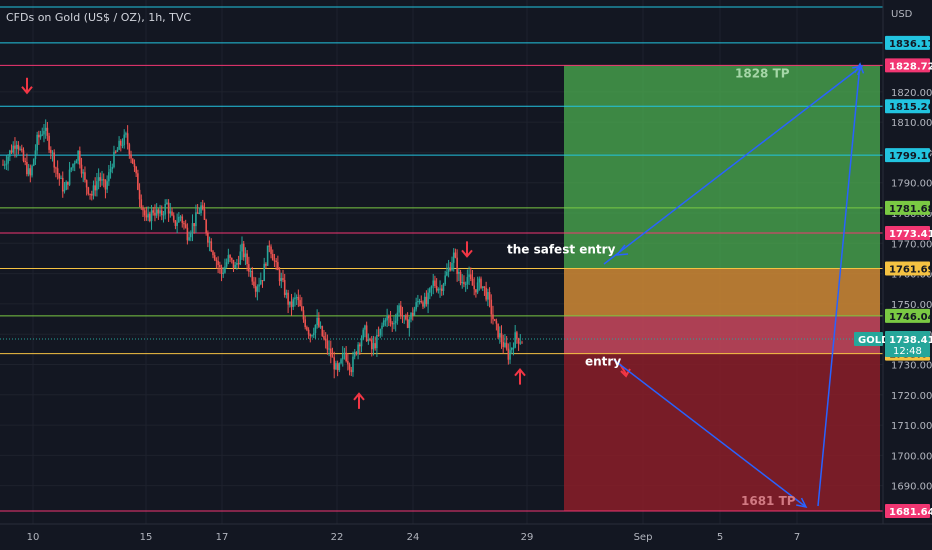 Image resolution: width=932 pixels, height=550 pixels. Describe the element at coordinates (527, 537) in the screenshot. I see `x-tick-5: 29` at that location.